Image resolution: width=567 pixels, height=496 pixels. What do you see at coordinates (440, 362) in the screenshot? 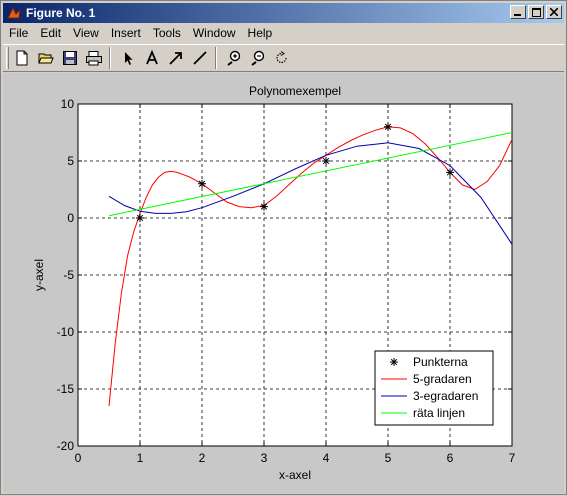
I see `legend-label: Punkterna` at bounding box center [440, 362].